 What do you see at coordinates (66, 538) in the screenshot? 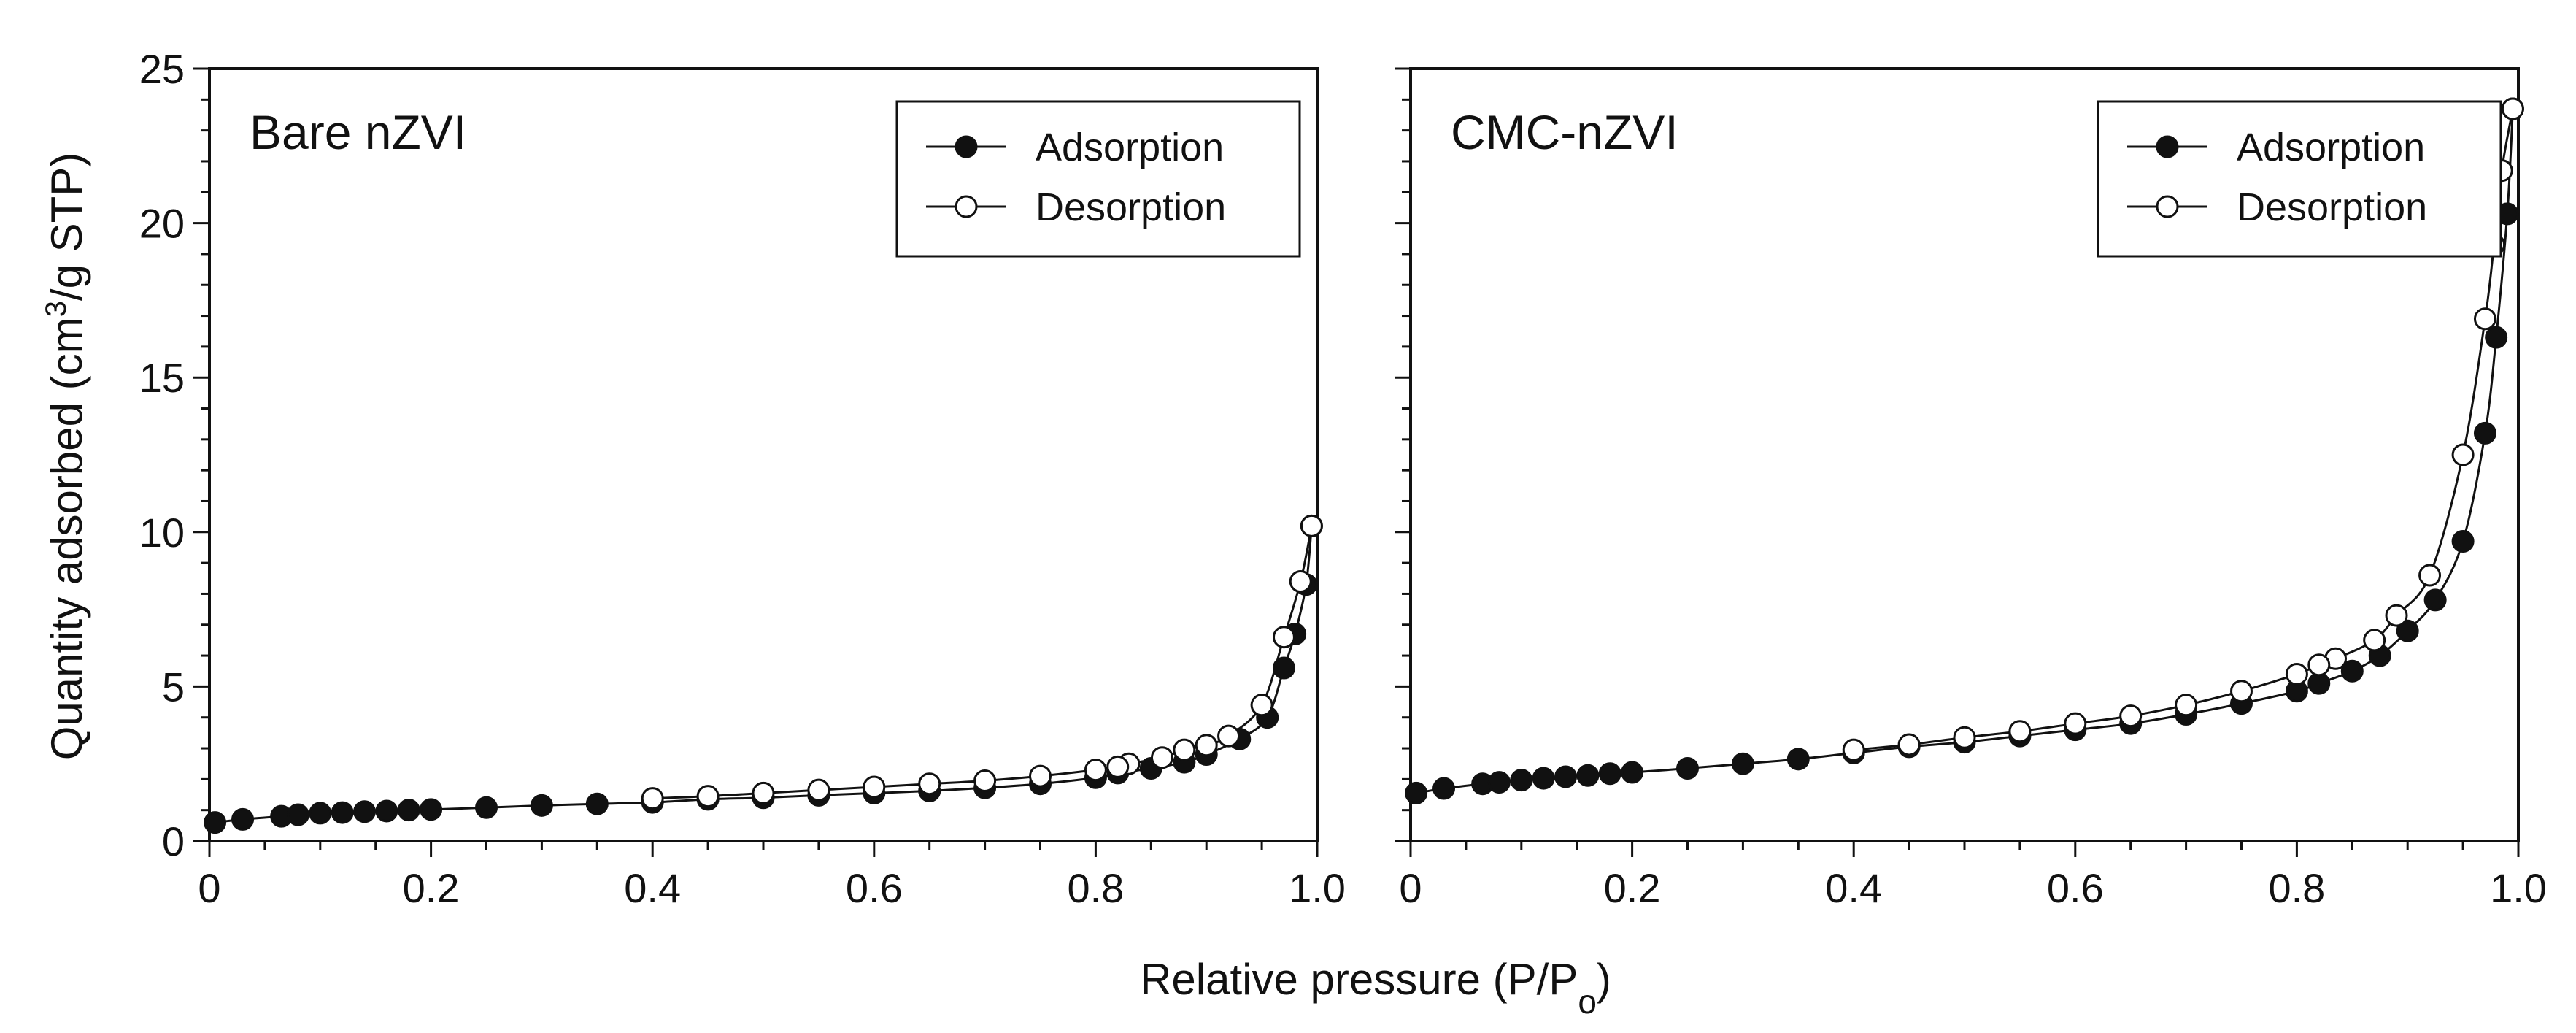
I see `y-axis-label-prefix: Quantity adsorbed (cm` at bounding box center [66, 538].